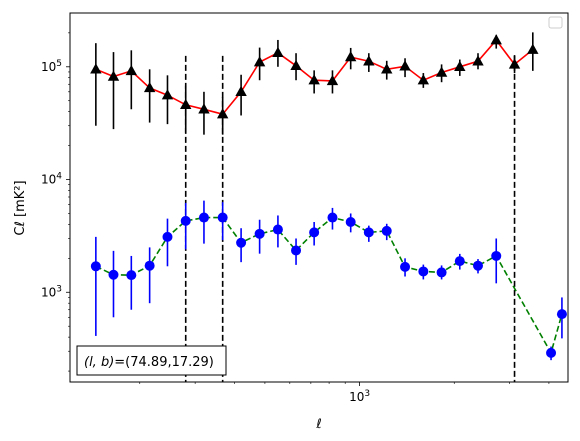  I want to click on position-annotation: (l, b)=(74.89,17.29), so click(151, 360).